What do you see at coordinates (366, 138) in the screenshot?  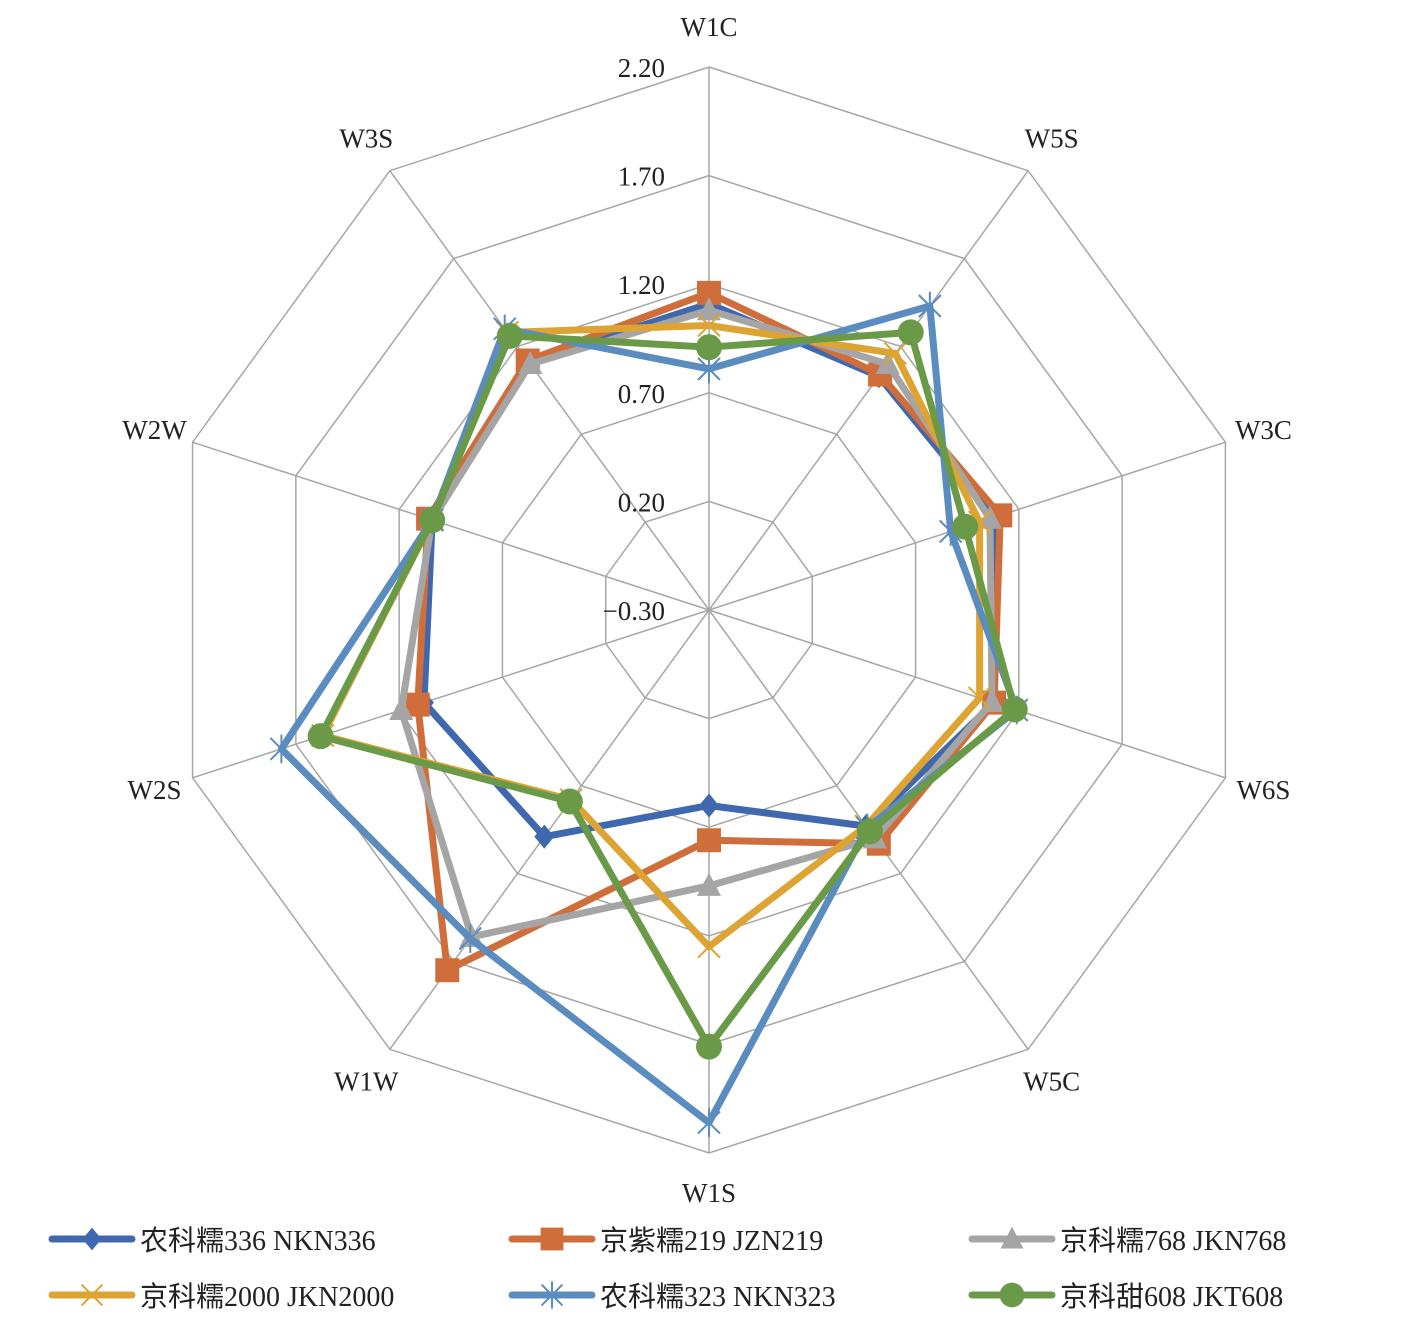 I see `axis-label: W3S` at bounding box center [366, 138].